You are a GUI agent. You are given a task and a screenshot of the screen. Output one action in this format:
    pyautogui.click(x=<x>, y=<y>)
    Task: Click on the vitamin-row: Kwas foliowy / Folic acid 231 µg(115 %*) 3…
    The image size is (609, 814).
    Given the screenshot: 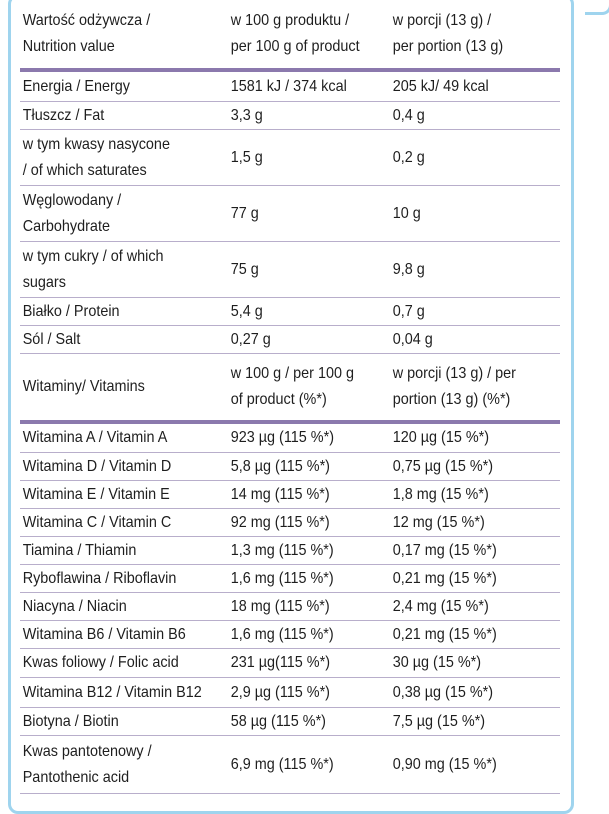 What is the action you would take?
    pyautogui.click(x=290, y=663)
    